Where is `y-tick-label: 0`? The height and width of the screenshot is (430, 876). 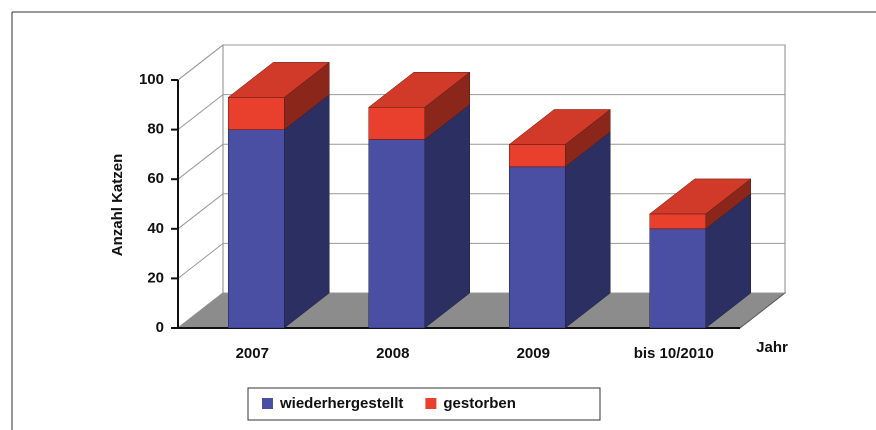
y-tick-label: 0 is located at coordinates (160, 327).